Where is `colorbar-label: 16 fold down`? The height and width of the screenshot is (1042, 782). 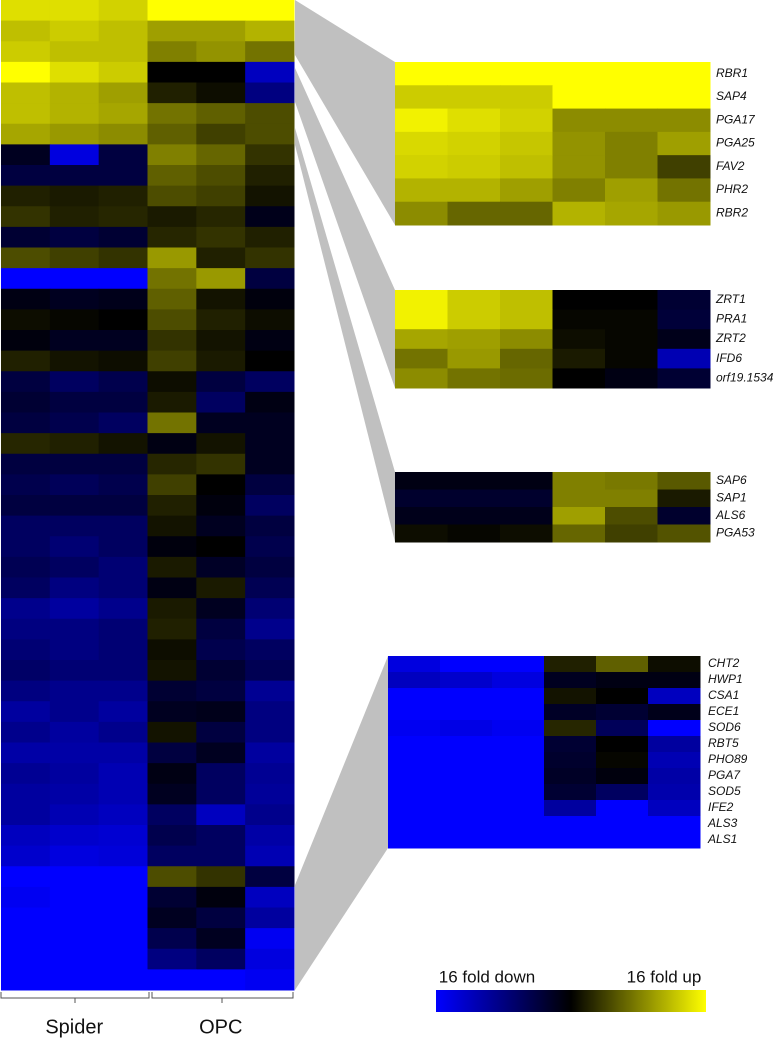
colorbar-label: 16 fold down is located at coordinates (487, 976).